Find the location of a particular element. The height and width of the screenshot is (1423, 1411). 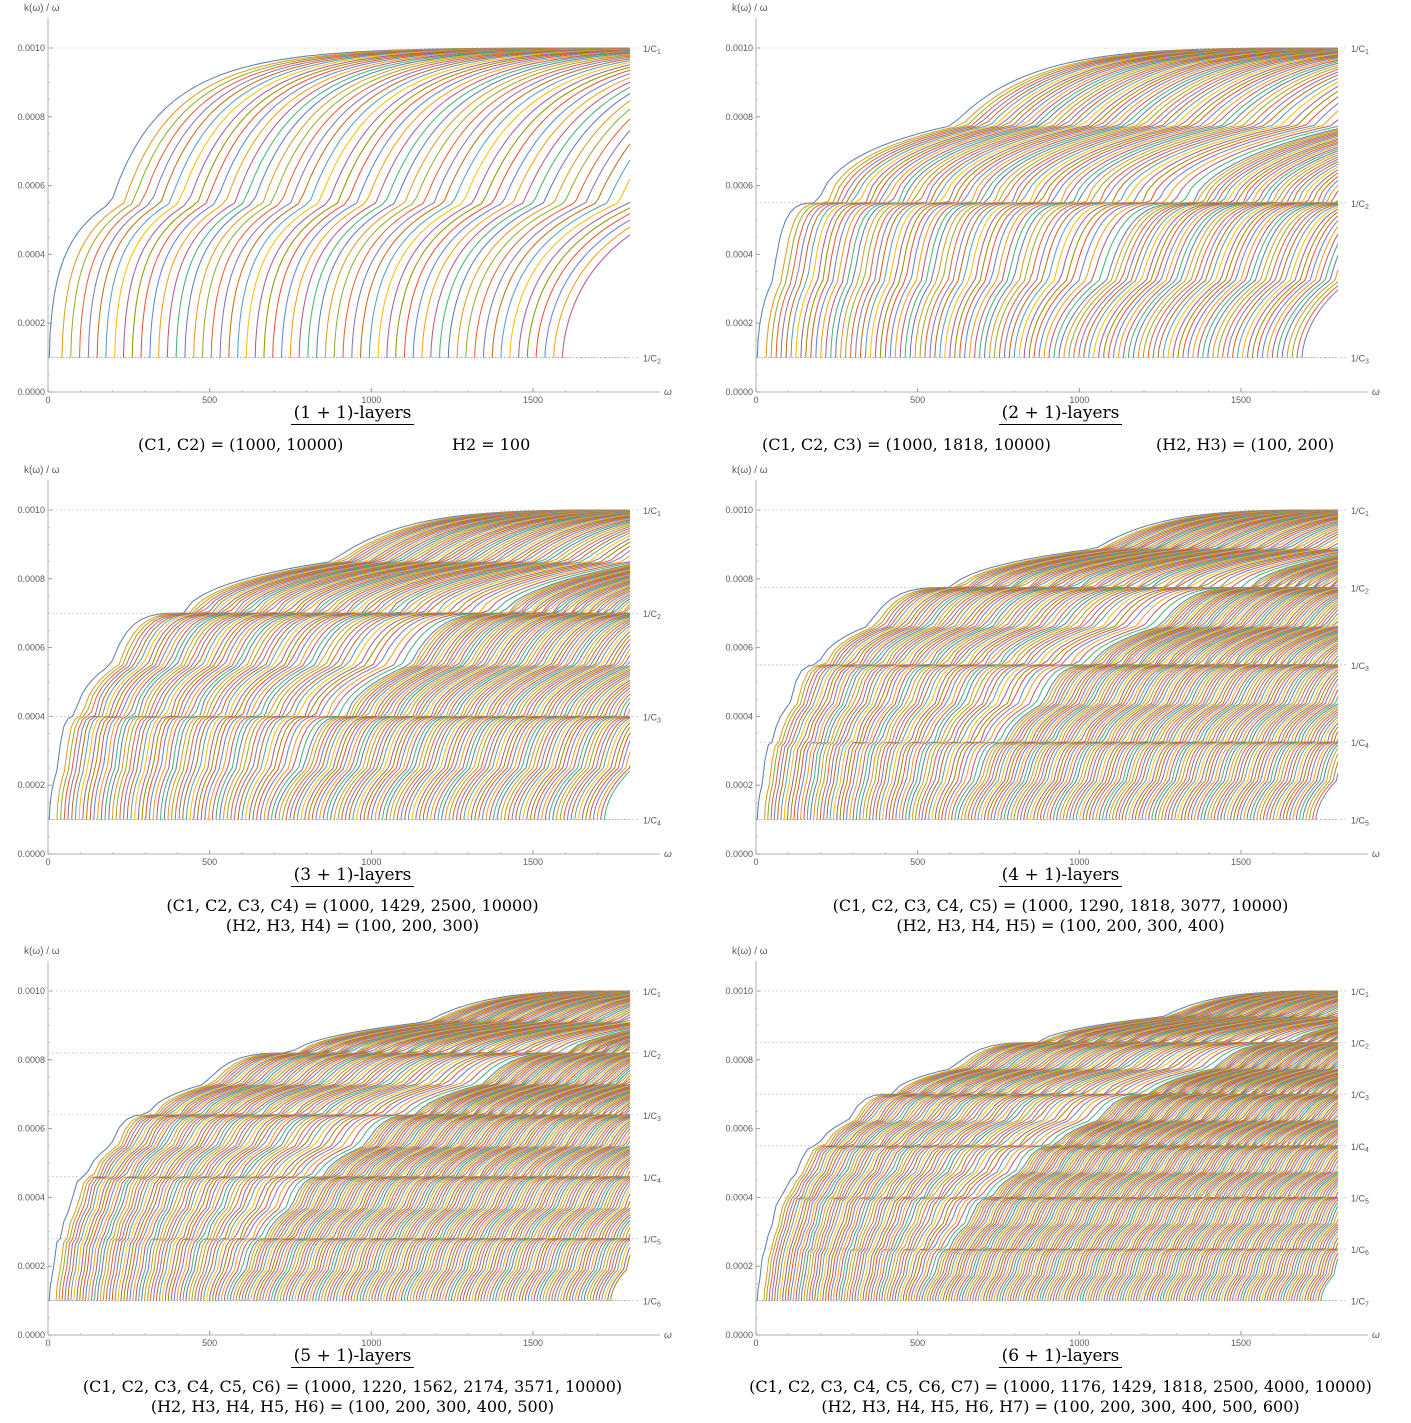

y-axis-label: k(ω) / ω is located at coordinates (42, 951).